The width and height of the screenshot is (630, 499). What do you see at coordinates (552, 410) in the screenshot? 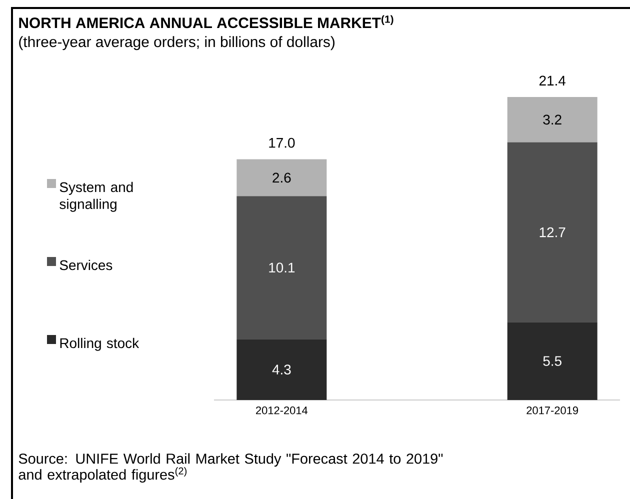
I see `x-tick-label: 2017-2019` at bounding box center [552, 410].